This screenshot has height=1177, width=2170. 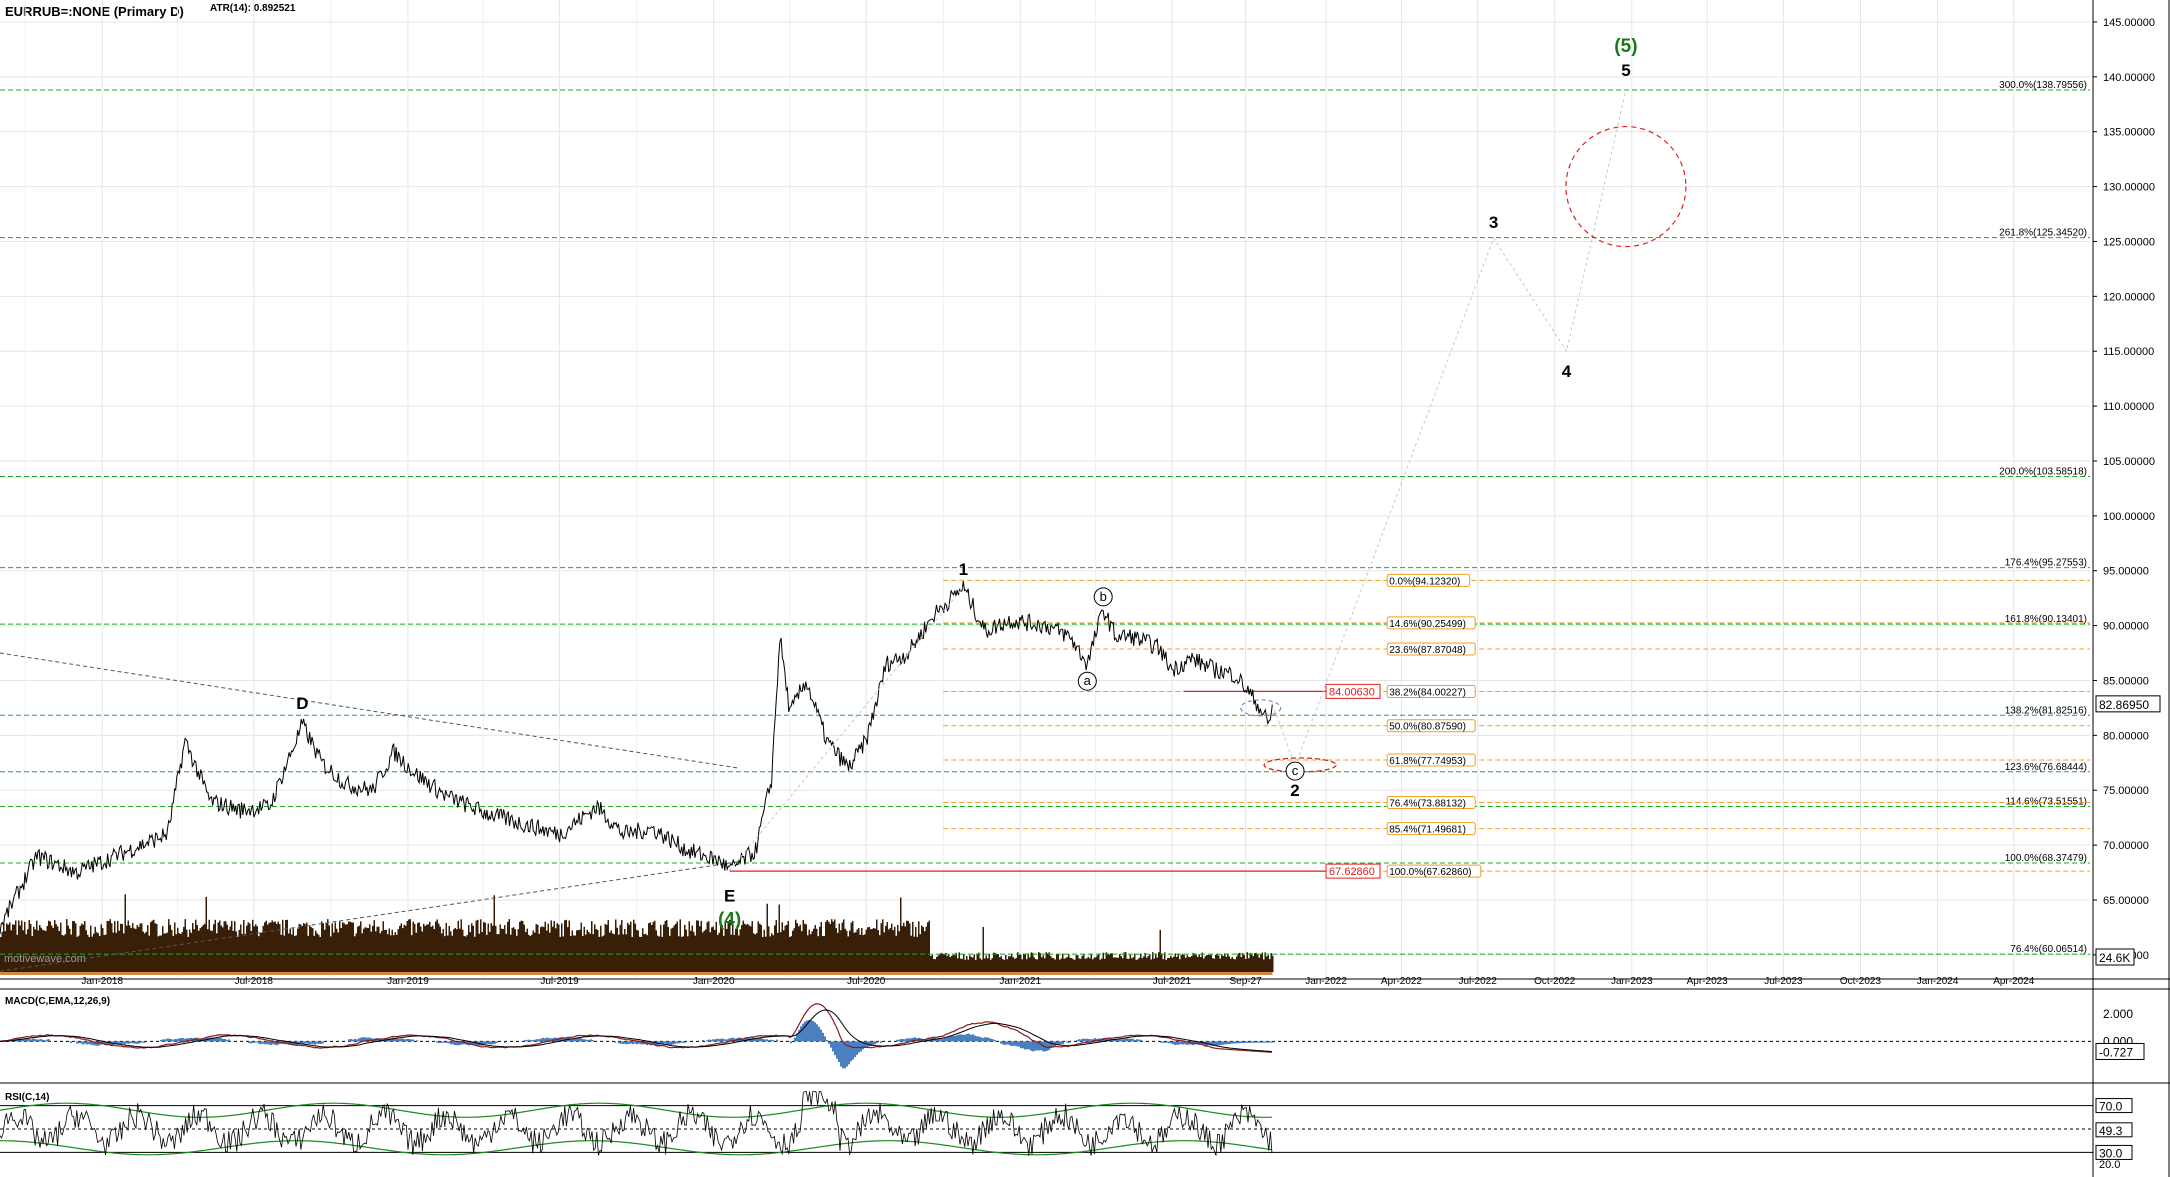 What do you see at coordinates (1427, 761) in the screenshot?
I see `orange-fib-label: 61.8%(77.74953)` at bounding box center [1427, 761].